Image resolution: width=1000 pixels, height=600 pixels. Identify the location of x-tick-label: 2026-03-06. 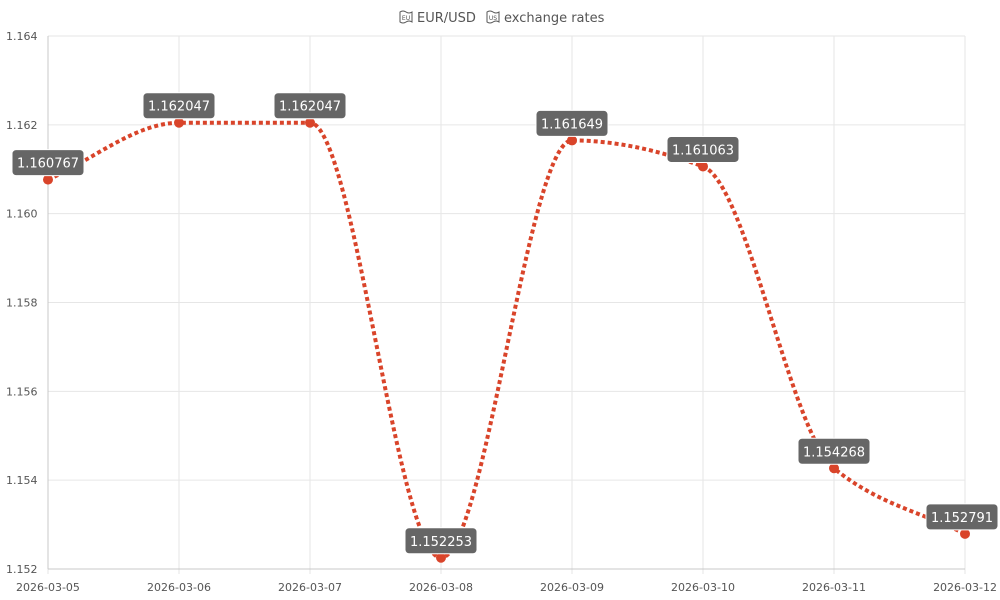
(179, 587).